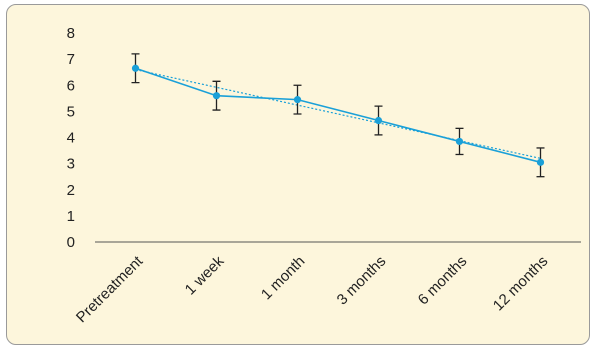 The image size is (600, 353). I want to click on y-tick-label: 4, so click(71, 138).